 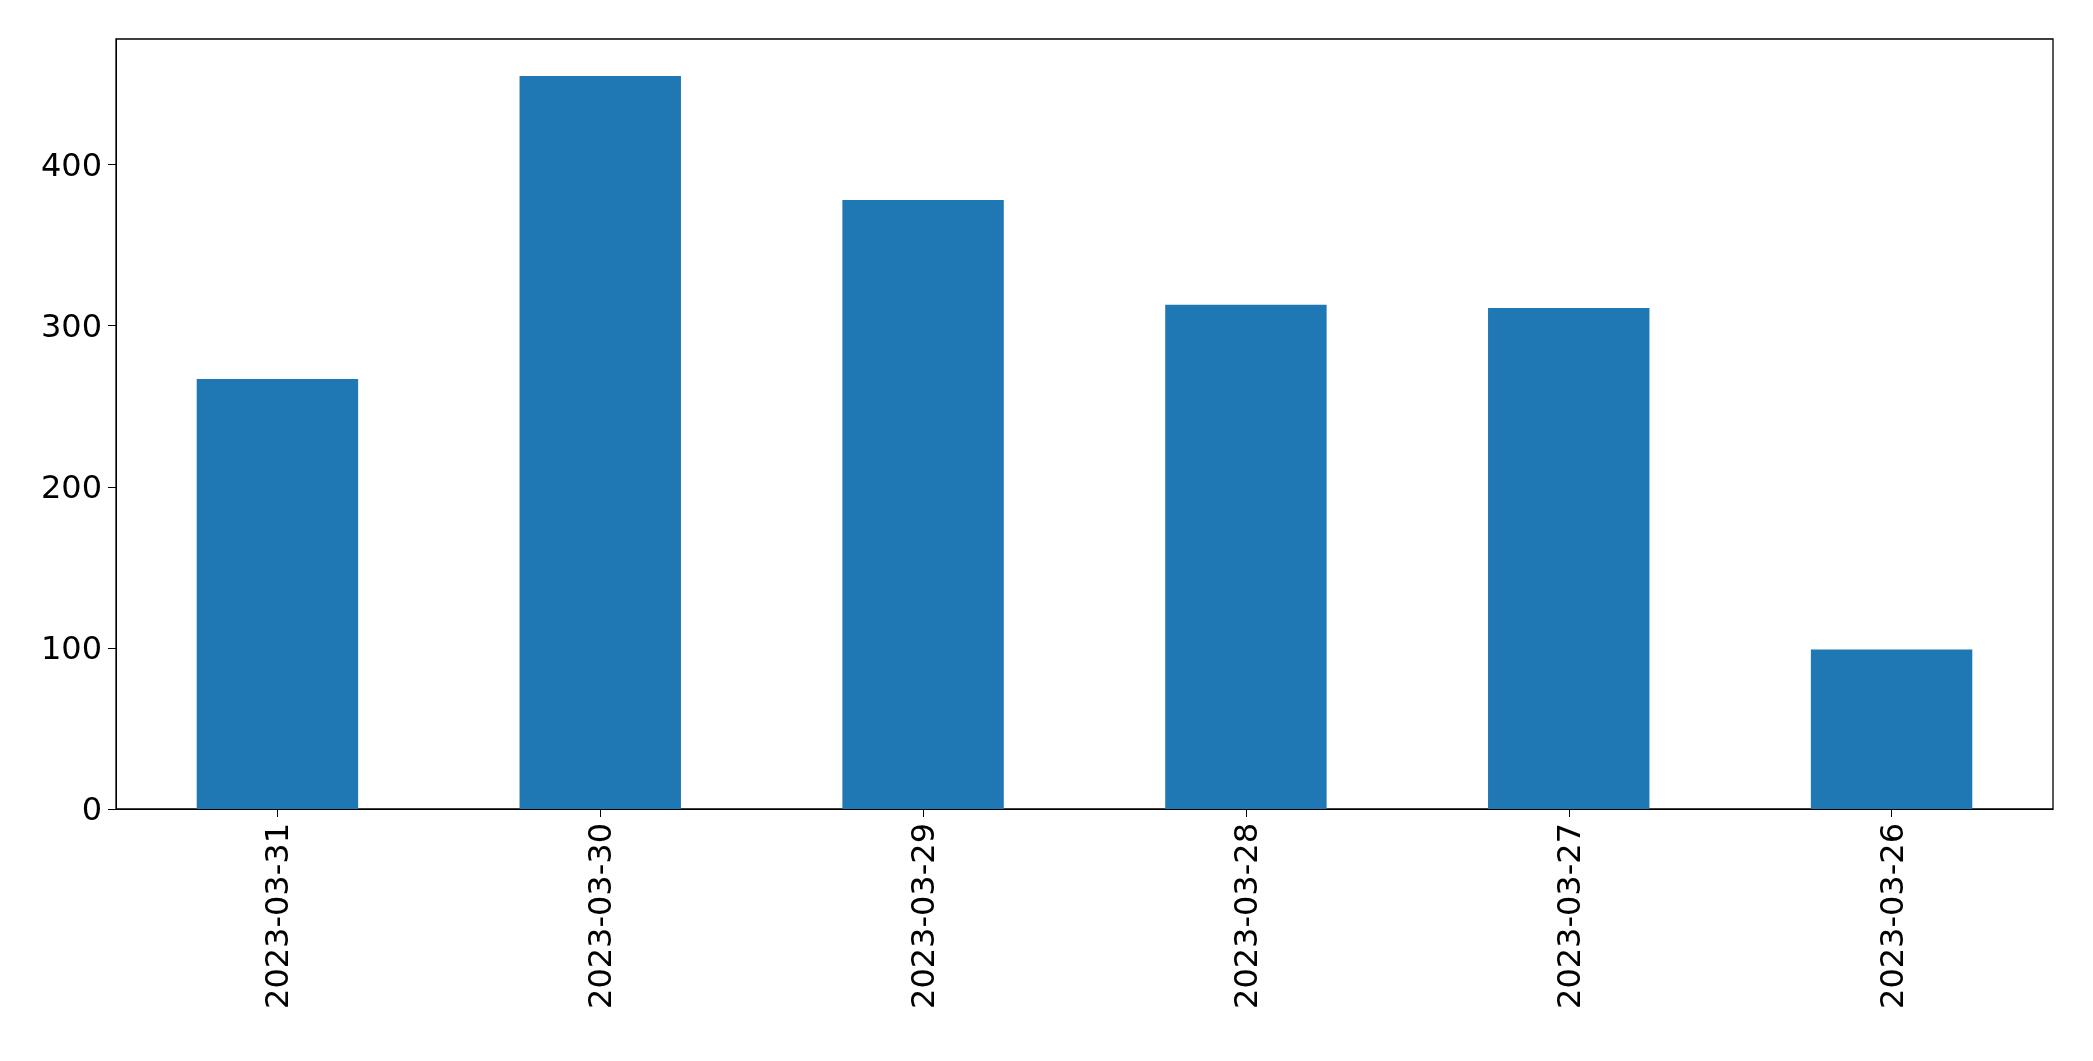 What do you see at coordinates (1891, 916) in the screenshot?
I see `x-tick-label: 2023-03-26` at bounding box center [1891, 916].